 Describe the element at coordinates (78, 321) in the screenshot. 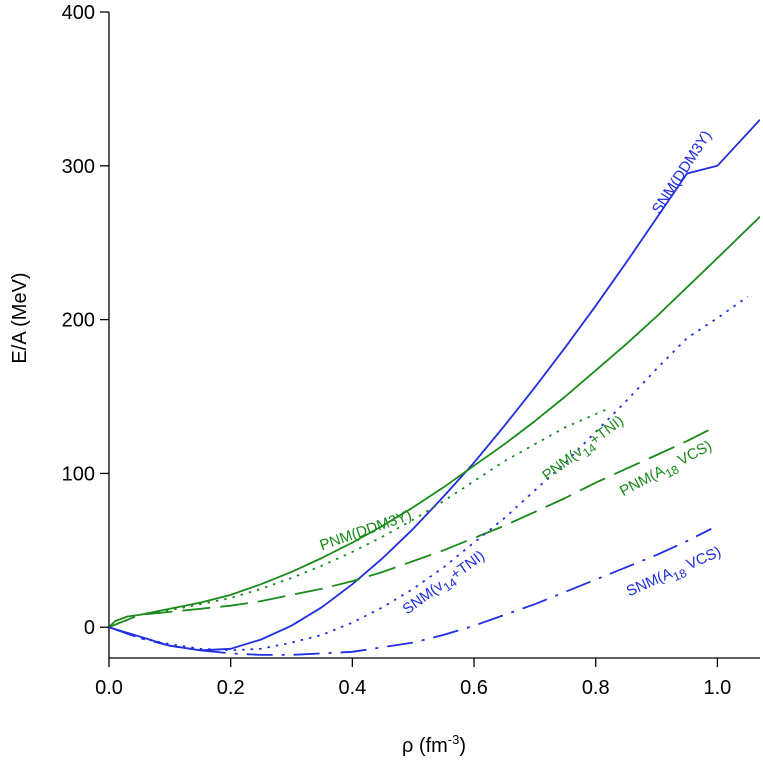

I see `y-tick-label: 200` at that location.